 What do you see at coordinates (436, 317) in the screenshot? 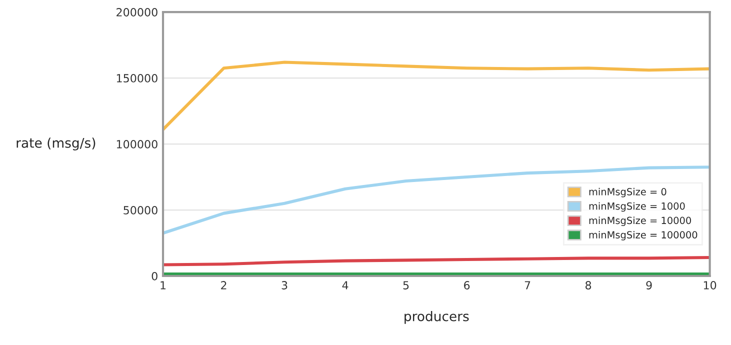
I see `x-axis-title: producers` at bounding box center [436, 317].